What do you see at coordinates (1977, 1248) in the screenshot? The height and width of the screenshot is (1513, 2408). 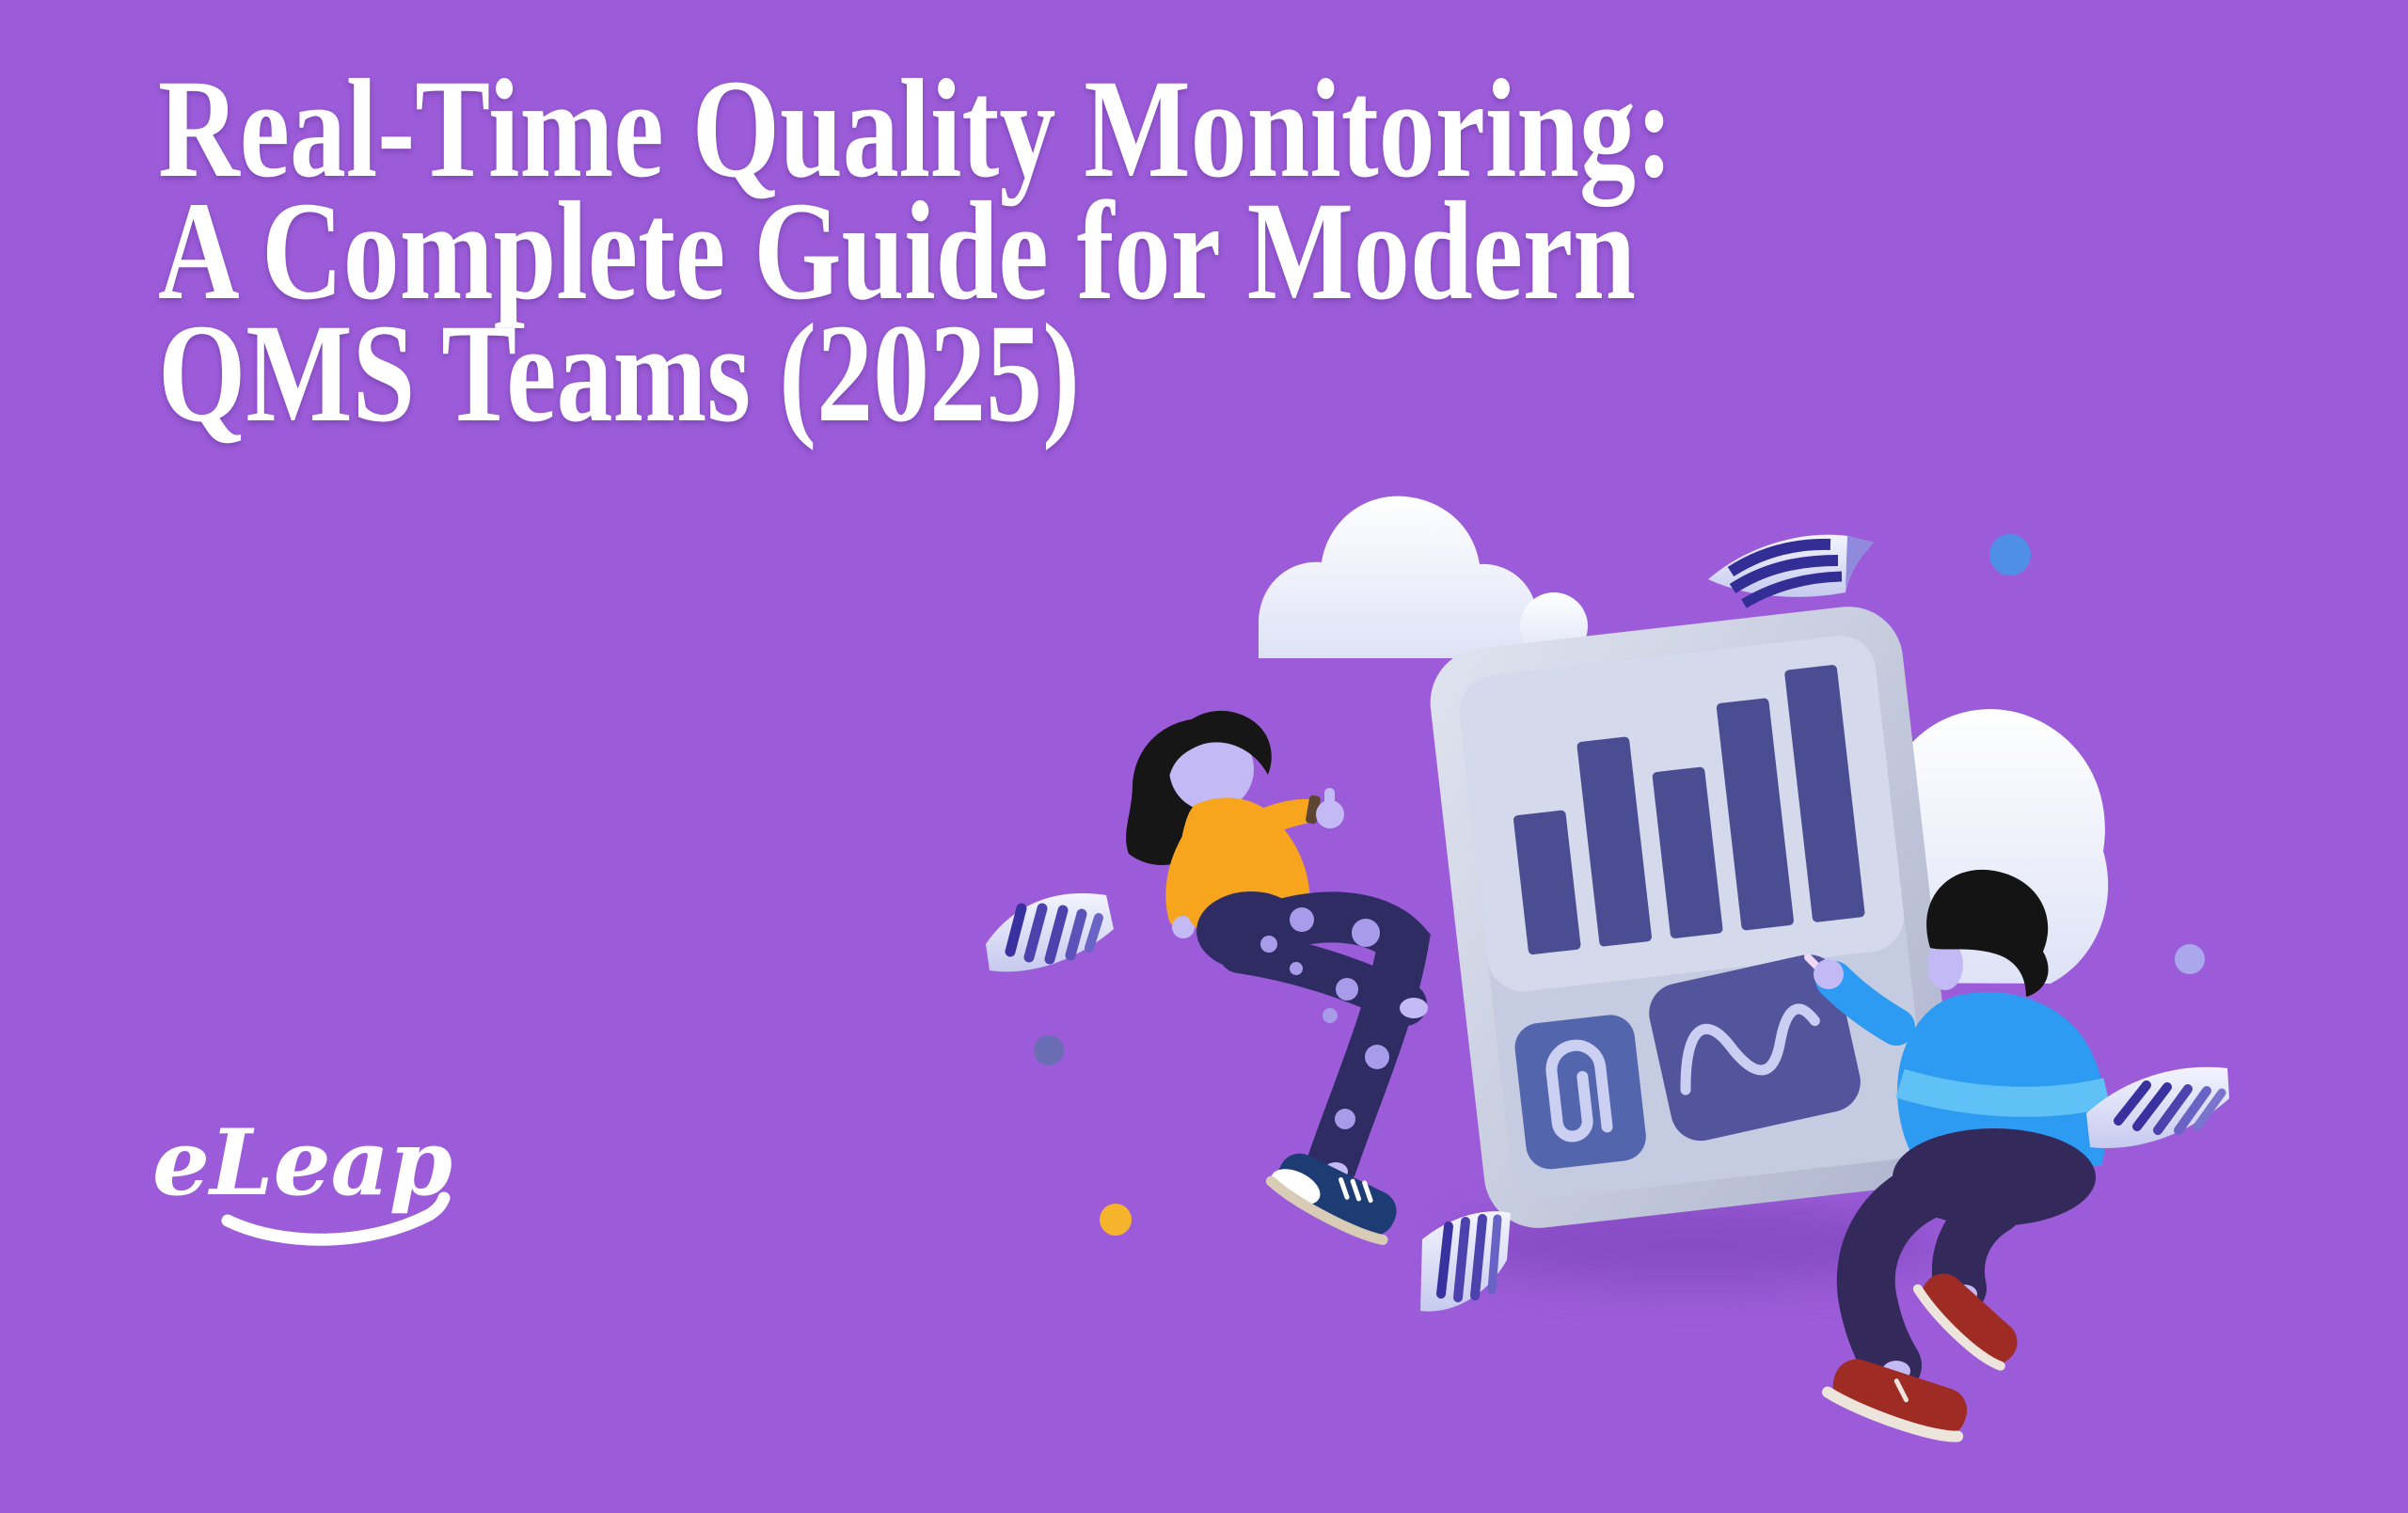 I see `man-leg-back` at bounding box center [1977, 1248].